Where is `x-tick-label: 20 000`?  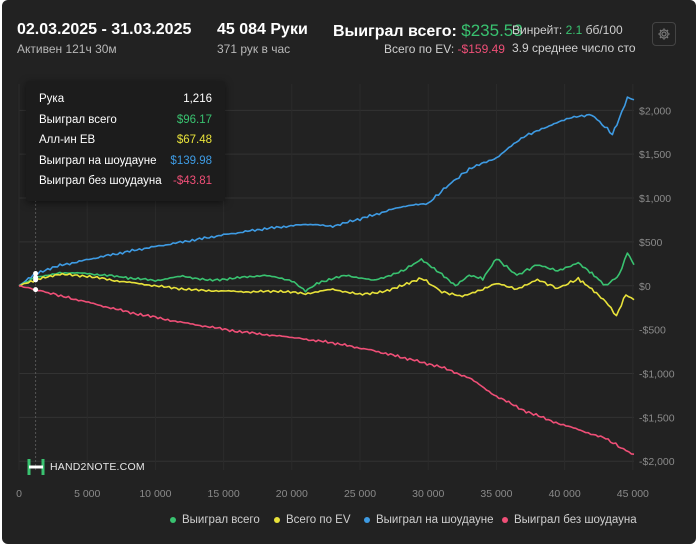
x-tick-label: 20 000 is located at coordinates (292, 494).